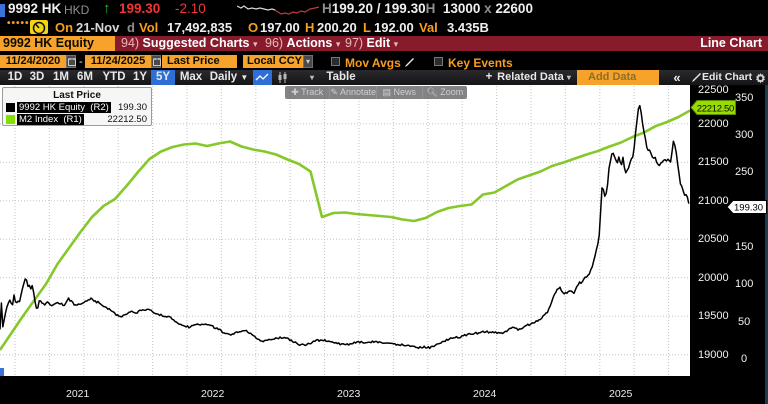 Image resolution: width=768 pixels, height=404 pixels. What do you see at coordinates (715, 108) in the screenshot?
I see `svg-text: 22212.50` at bounding box center [715, 108].